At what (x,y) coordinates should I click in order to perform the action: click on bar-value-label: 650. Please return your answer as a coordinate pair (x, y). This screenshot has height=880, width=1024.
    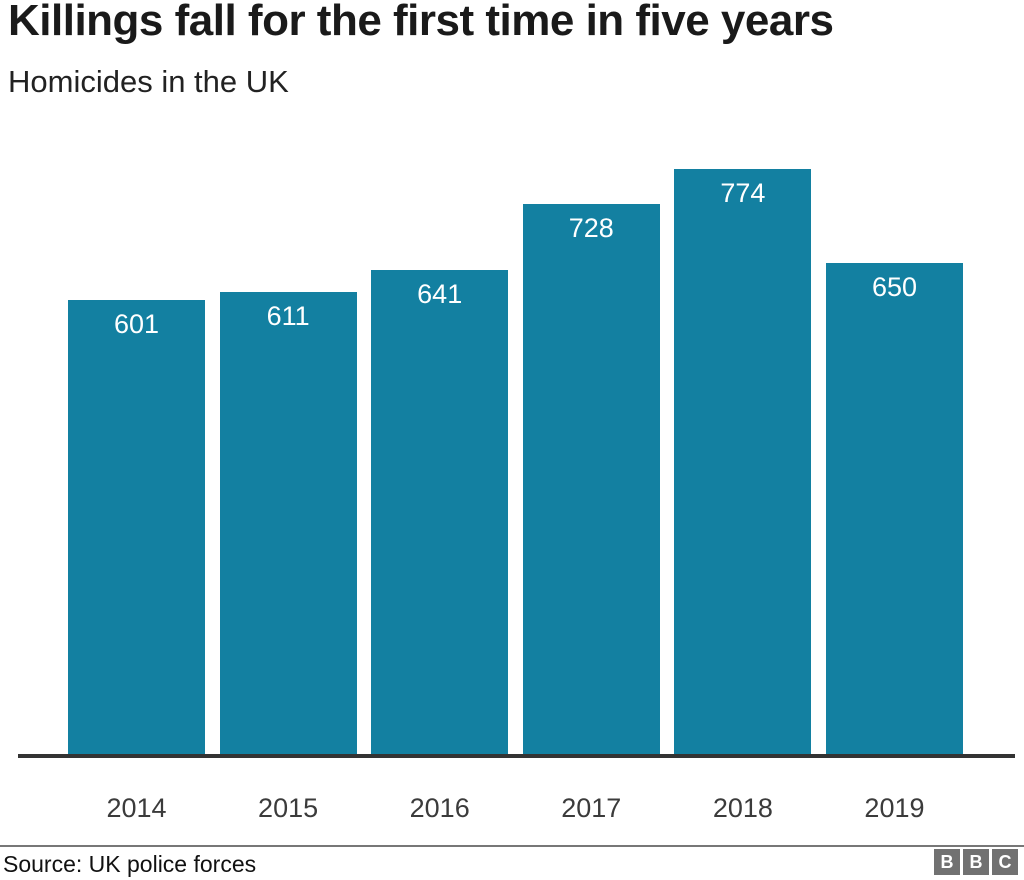
    Looking at the image, I should click on (894, 287).